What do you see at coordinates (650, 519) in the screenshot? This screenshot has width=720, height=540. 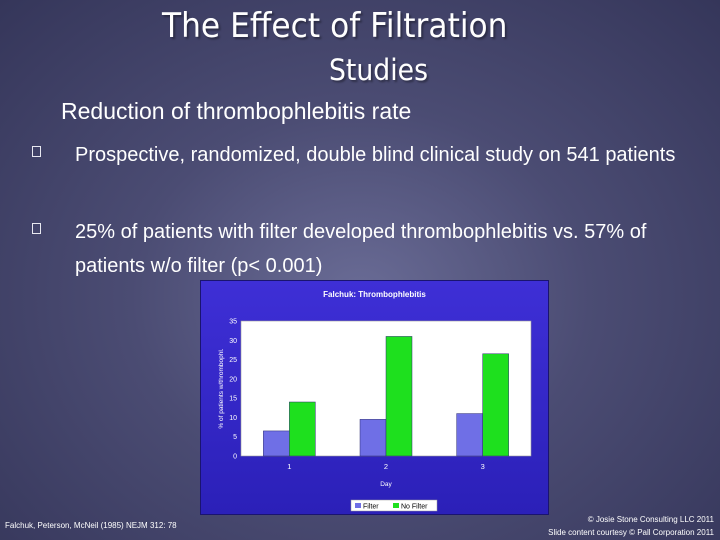 I see `copyright-line-1: © Josie Stone Consulting LLC 2011` at bounding box center [650, 519].